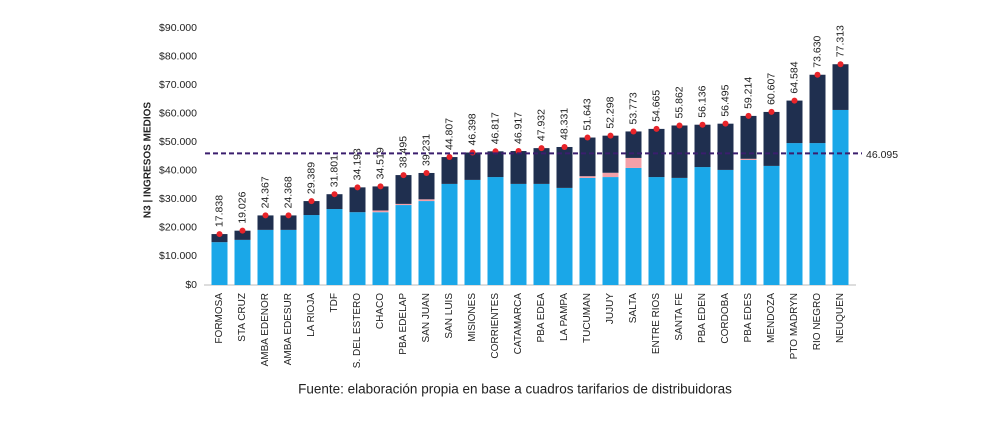 The height and width of the screenshot is (433, 992). What do you see at coordinates (219, 318) in the screenshot?
I see `x-tick-label: FORMOSA` at bounding box center [219, 318].